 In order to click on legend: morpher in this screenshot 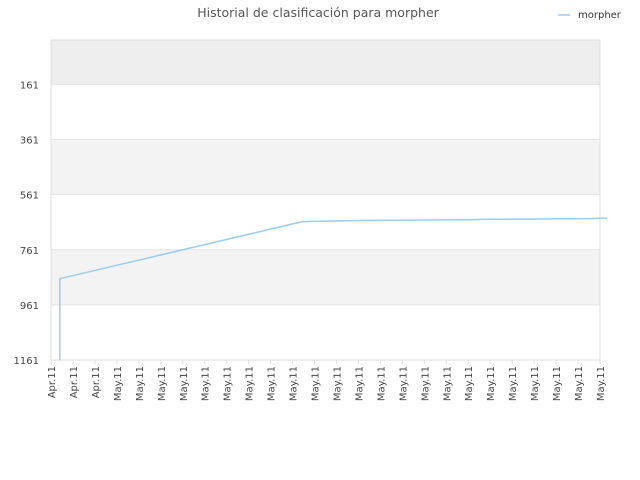, I will do `click(590, 15)`.